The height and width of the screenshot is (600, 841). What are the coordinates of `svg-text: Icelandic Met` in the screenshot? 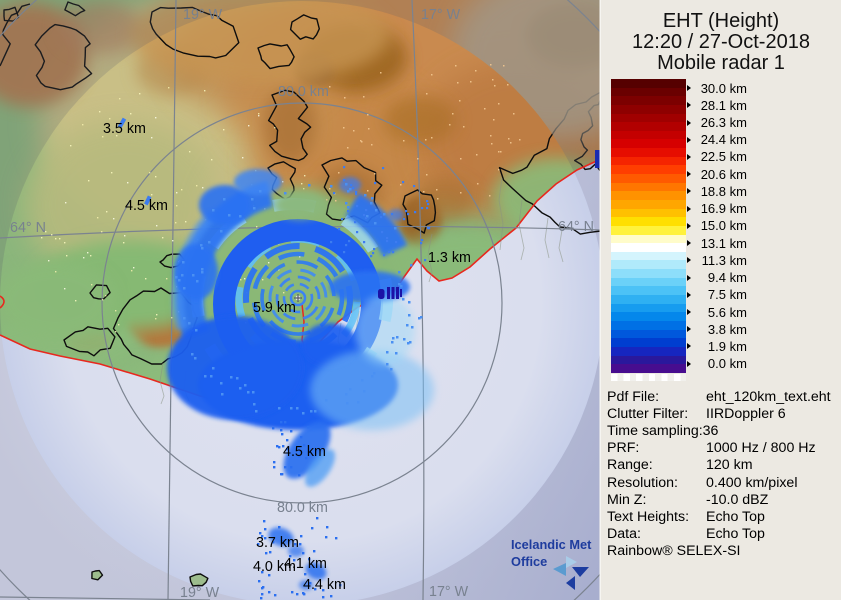 It's located at (551, 544).